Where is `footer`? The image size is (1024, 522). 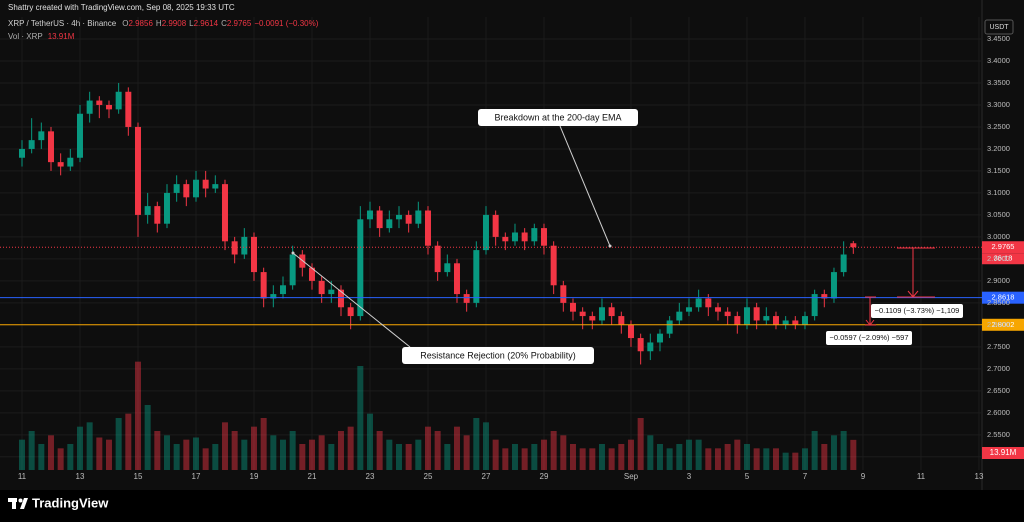 footer is located at coordinates (512, 506).